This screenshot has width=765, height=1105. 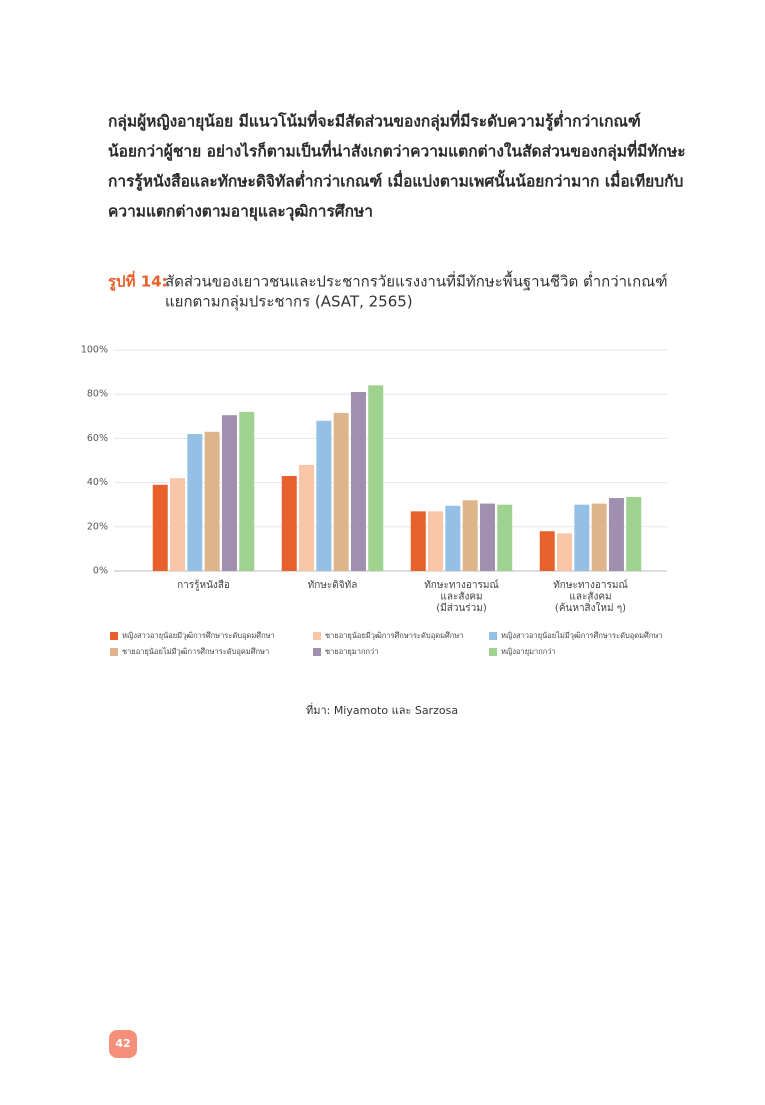 What do you see at coordinates (240, 212) in the screenshot?
I see `paragraph-line: ความแตกต่างตามอายุและวุฒิการศึกษา` at bounding box center [240, 212].